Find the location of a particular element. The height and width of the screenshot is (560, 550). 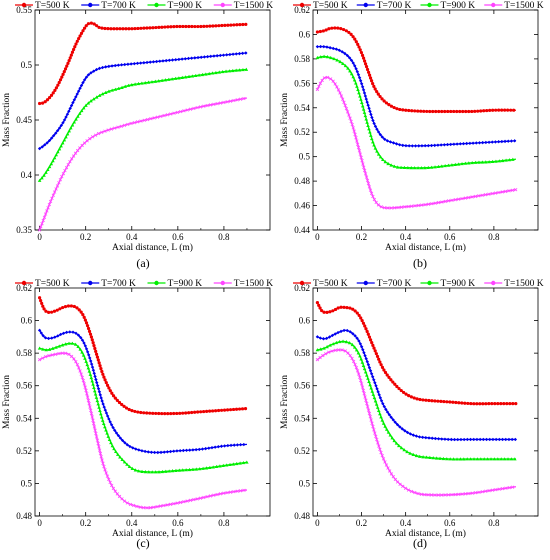

y-tick-label: 0.48 is located at coordinates (24, 516).